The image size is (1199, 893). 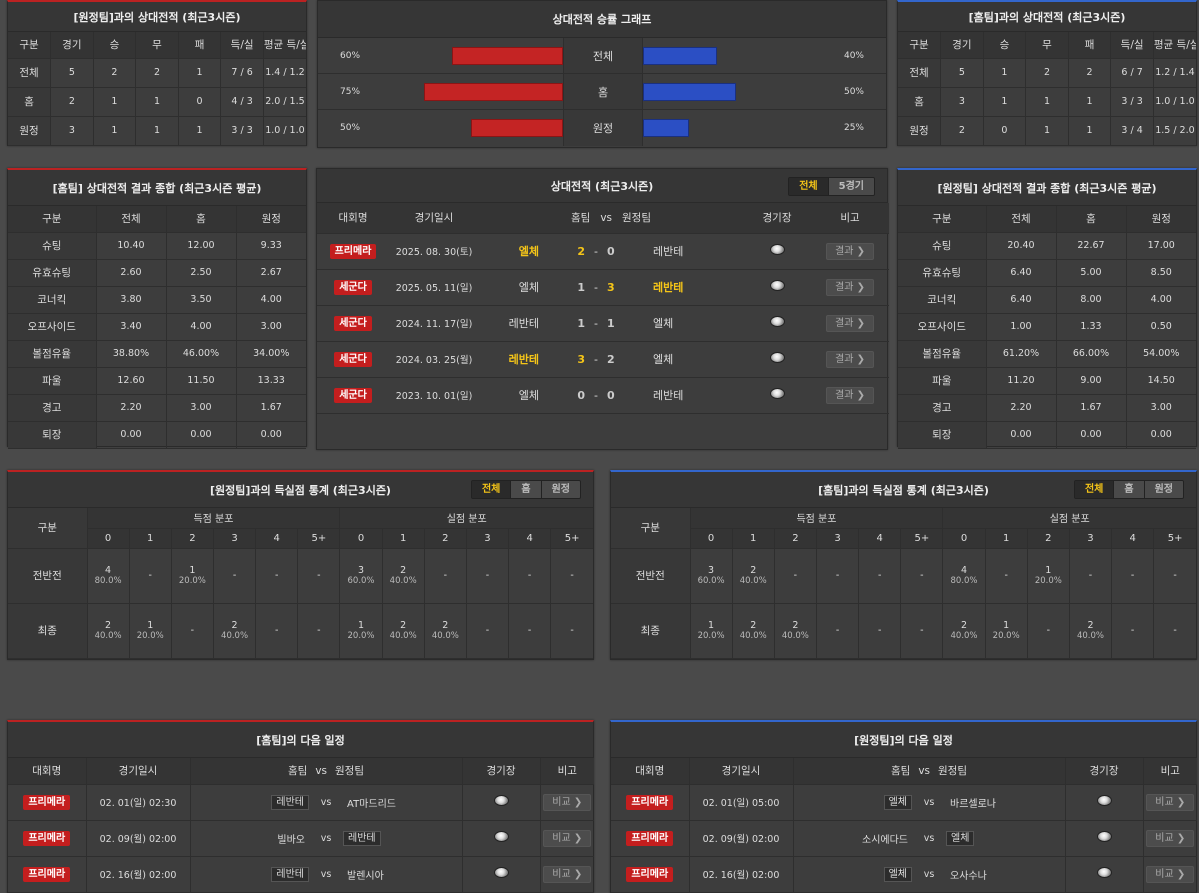 I want to click on table-row: 프리메라 02. 09(월) 02:00 소시에다드 vs 엘체 비교 ❯, so click(x=904, y=838).